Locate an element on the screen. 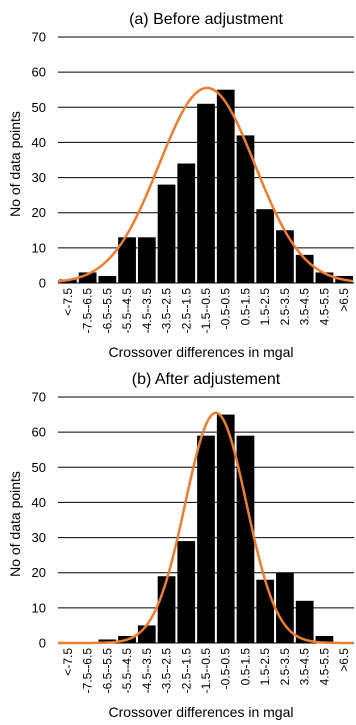 The image size is (356, 725). bar--7.5--6.5 is located at coordinates (87, 277).